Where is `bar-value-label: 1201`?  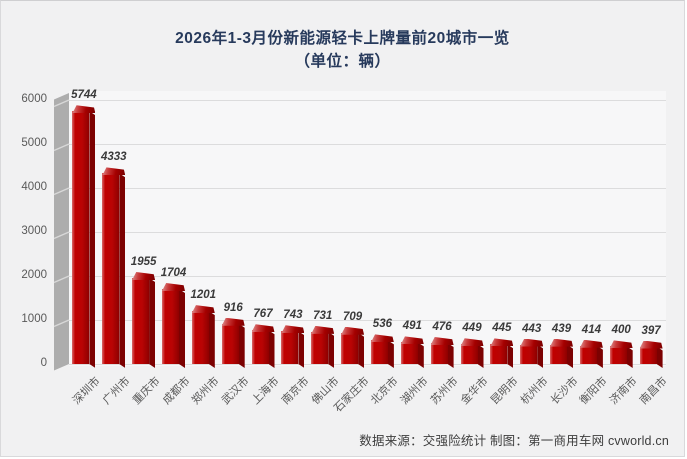 bar-value-label: 1201 is located at coordinates (203, 295).